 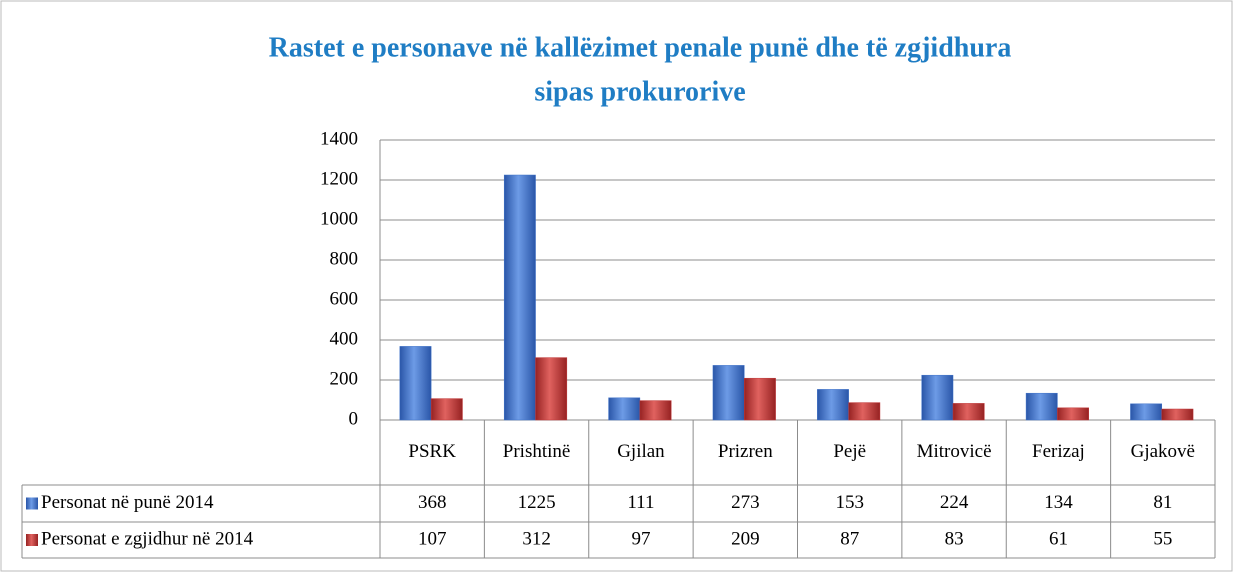 I want to click on table-cell: 1225, so click(x=537, y=502).